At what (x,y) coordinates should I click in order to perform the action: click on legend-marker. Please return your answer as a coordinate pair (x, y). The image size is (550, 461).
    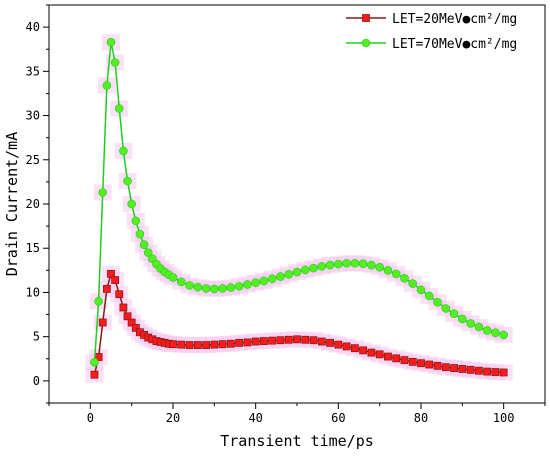
    Looking at the image, I should click on (366, 18).